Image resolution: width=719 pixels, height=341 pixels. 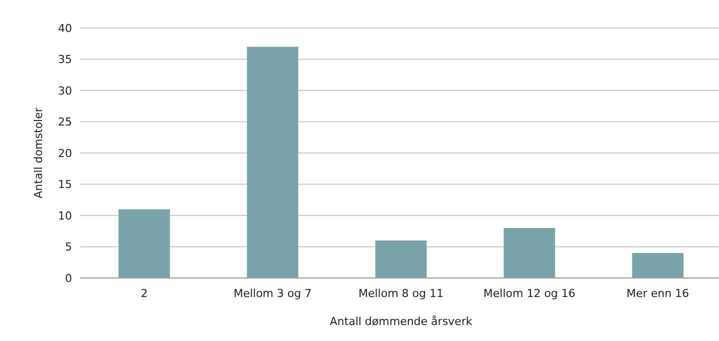 What do you see at coordinates (65, 122) in the screenshot?
I see `y-tick-label: 25` at bounding box center [65, 122].